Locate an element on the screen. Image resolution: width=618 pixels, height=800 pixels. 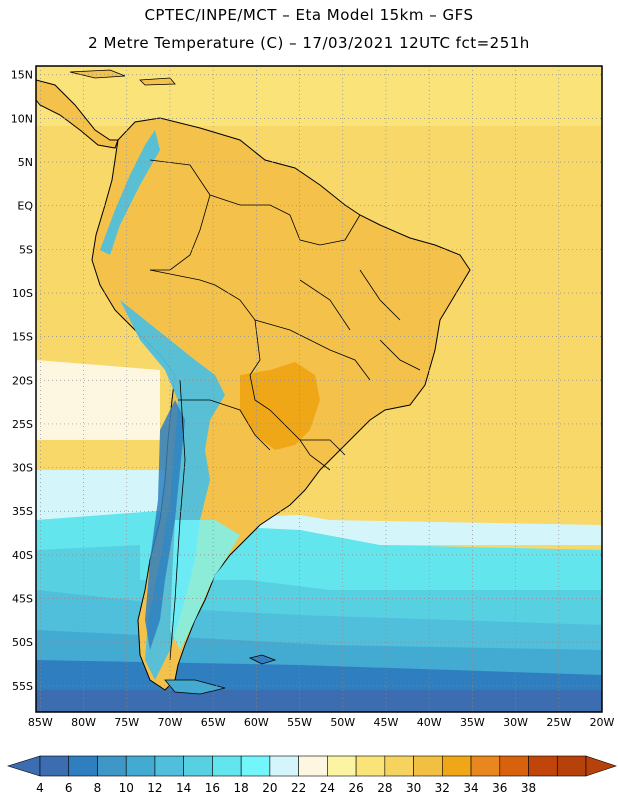
colorbar-label: 30 is located at coordinates (413, 788).